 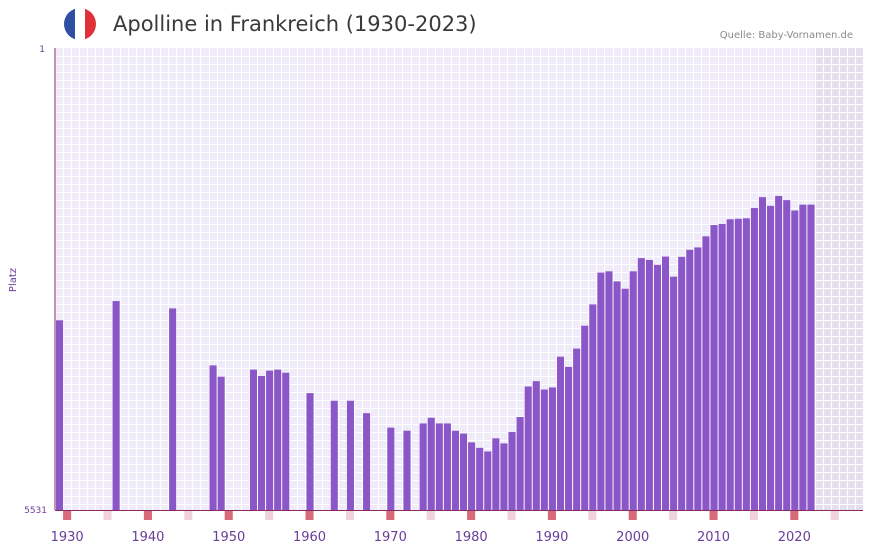 I want to click on x-tick-marker-1960, so click(x=309, y=515).